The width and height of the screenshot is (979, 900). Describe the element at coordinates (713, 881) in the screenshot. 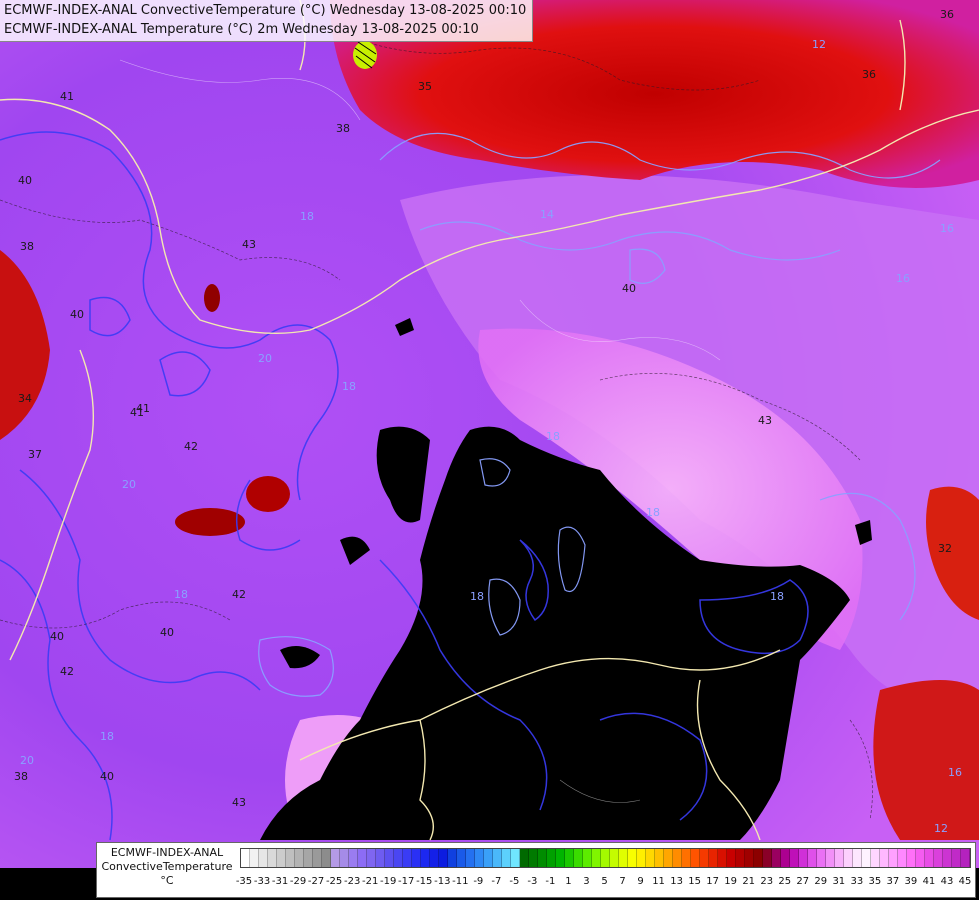

I see `legend-tick: 17` at that location.